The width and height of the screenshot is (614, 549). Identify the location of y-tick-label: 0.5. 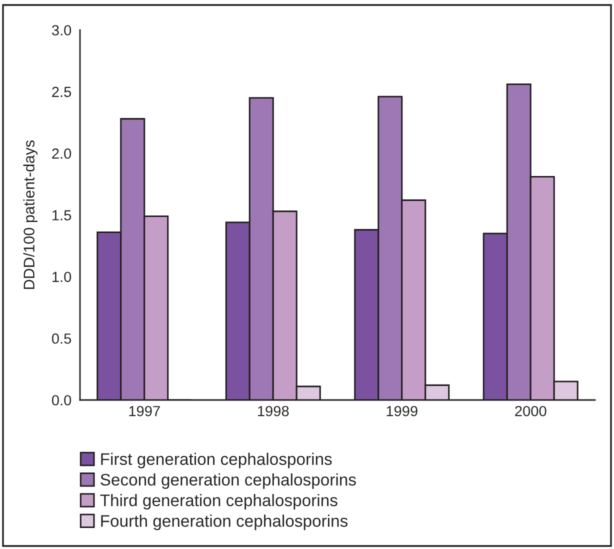
(62, 338).